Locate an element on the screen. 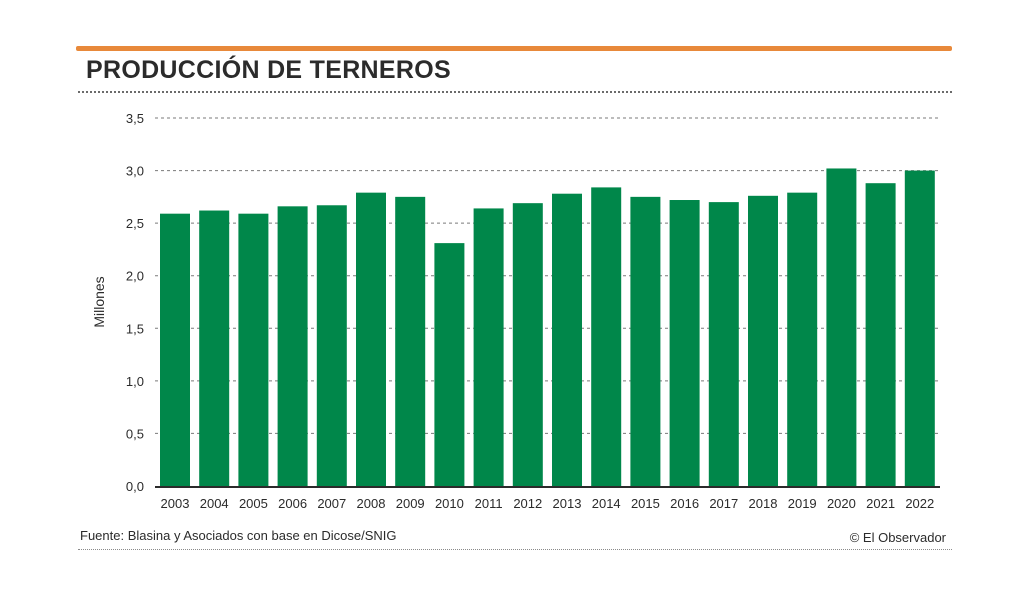  bar-2017 is located at coordinates (723, 344).